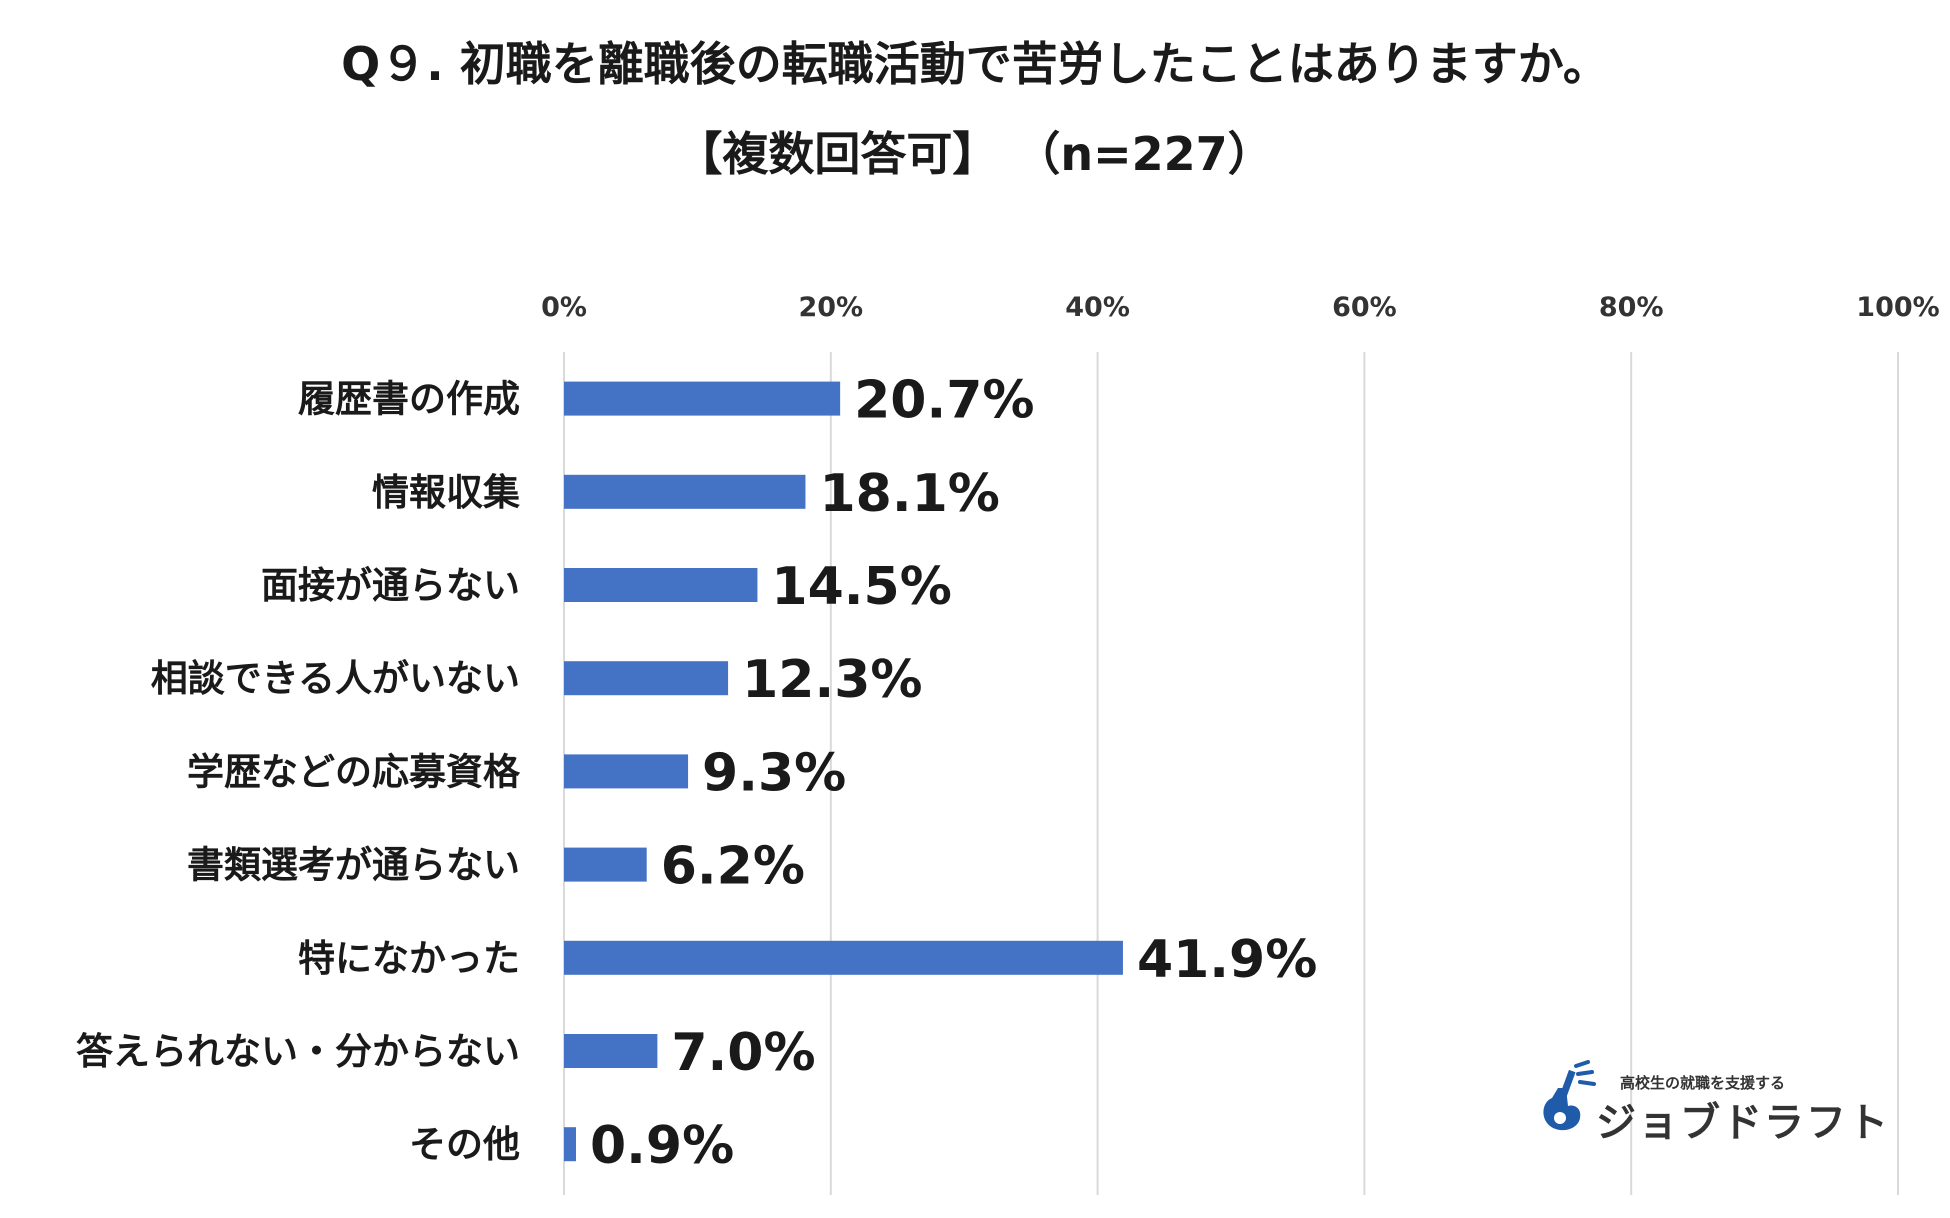  I want to click on category-label: 相談できる人がいない, so click(335, 678).